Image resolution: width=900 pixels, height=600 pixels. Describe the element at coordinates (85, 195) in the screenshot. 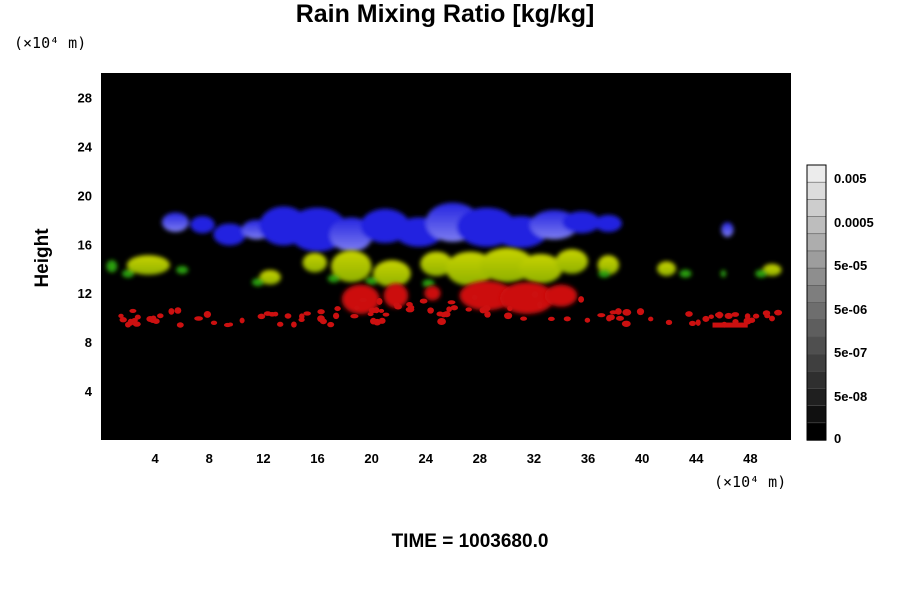

I see `y-tick-label: 20` at that location.